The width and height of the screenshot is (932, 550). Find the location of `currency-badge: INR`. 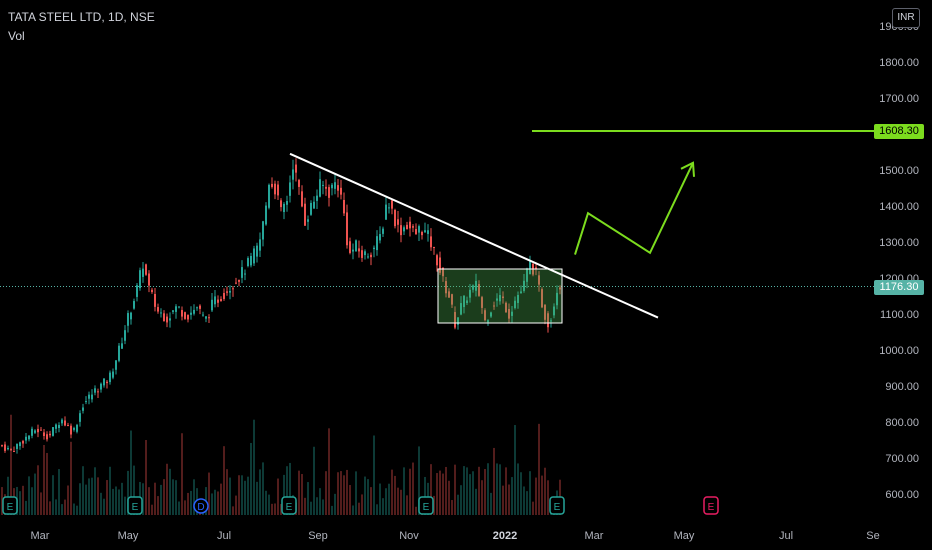

currency-badge: INR is located at coordinates (906, 18).